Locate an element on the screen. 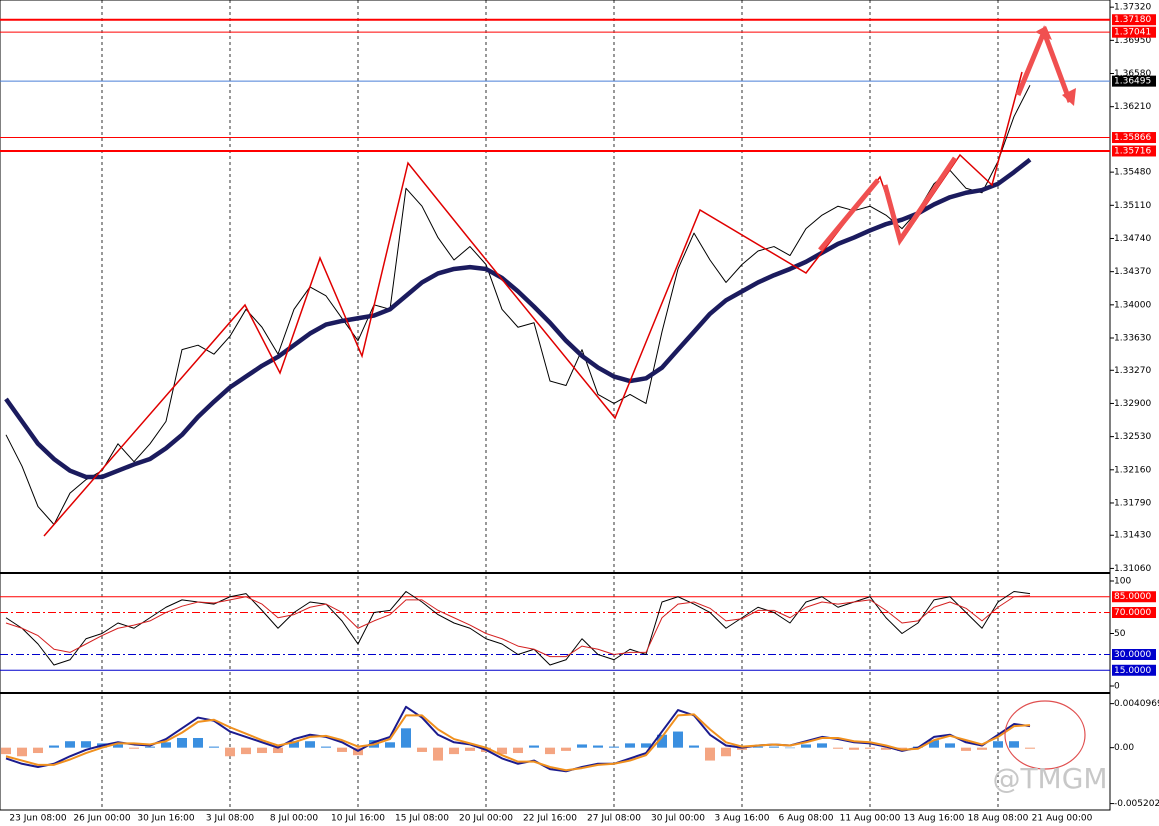  level-label: 30.0000 is located at coordinates (1132, 655).